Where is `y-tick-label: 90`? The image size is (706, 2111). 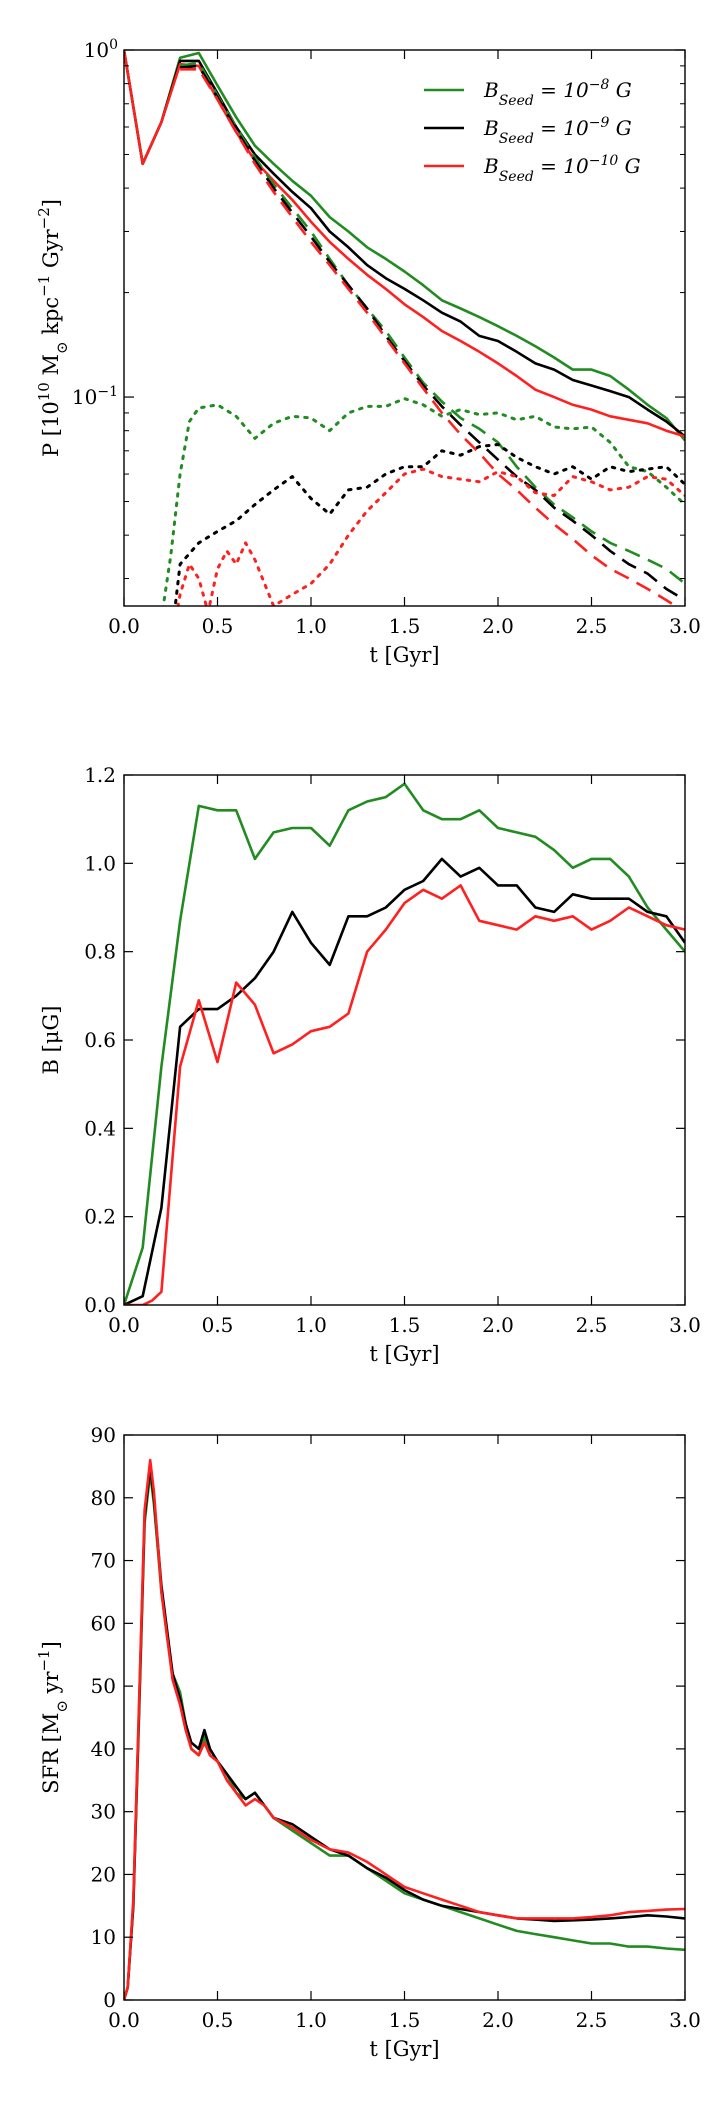
y-tick-label: 90 is located at coordinates (103, 1435).